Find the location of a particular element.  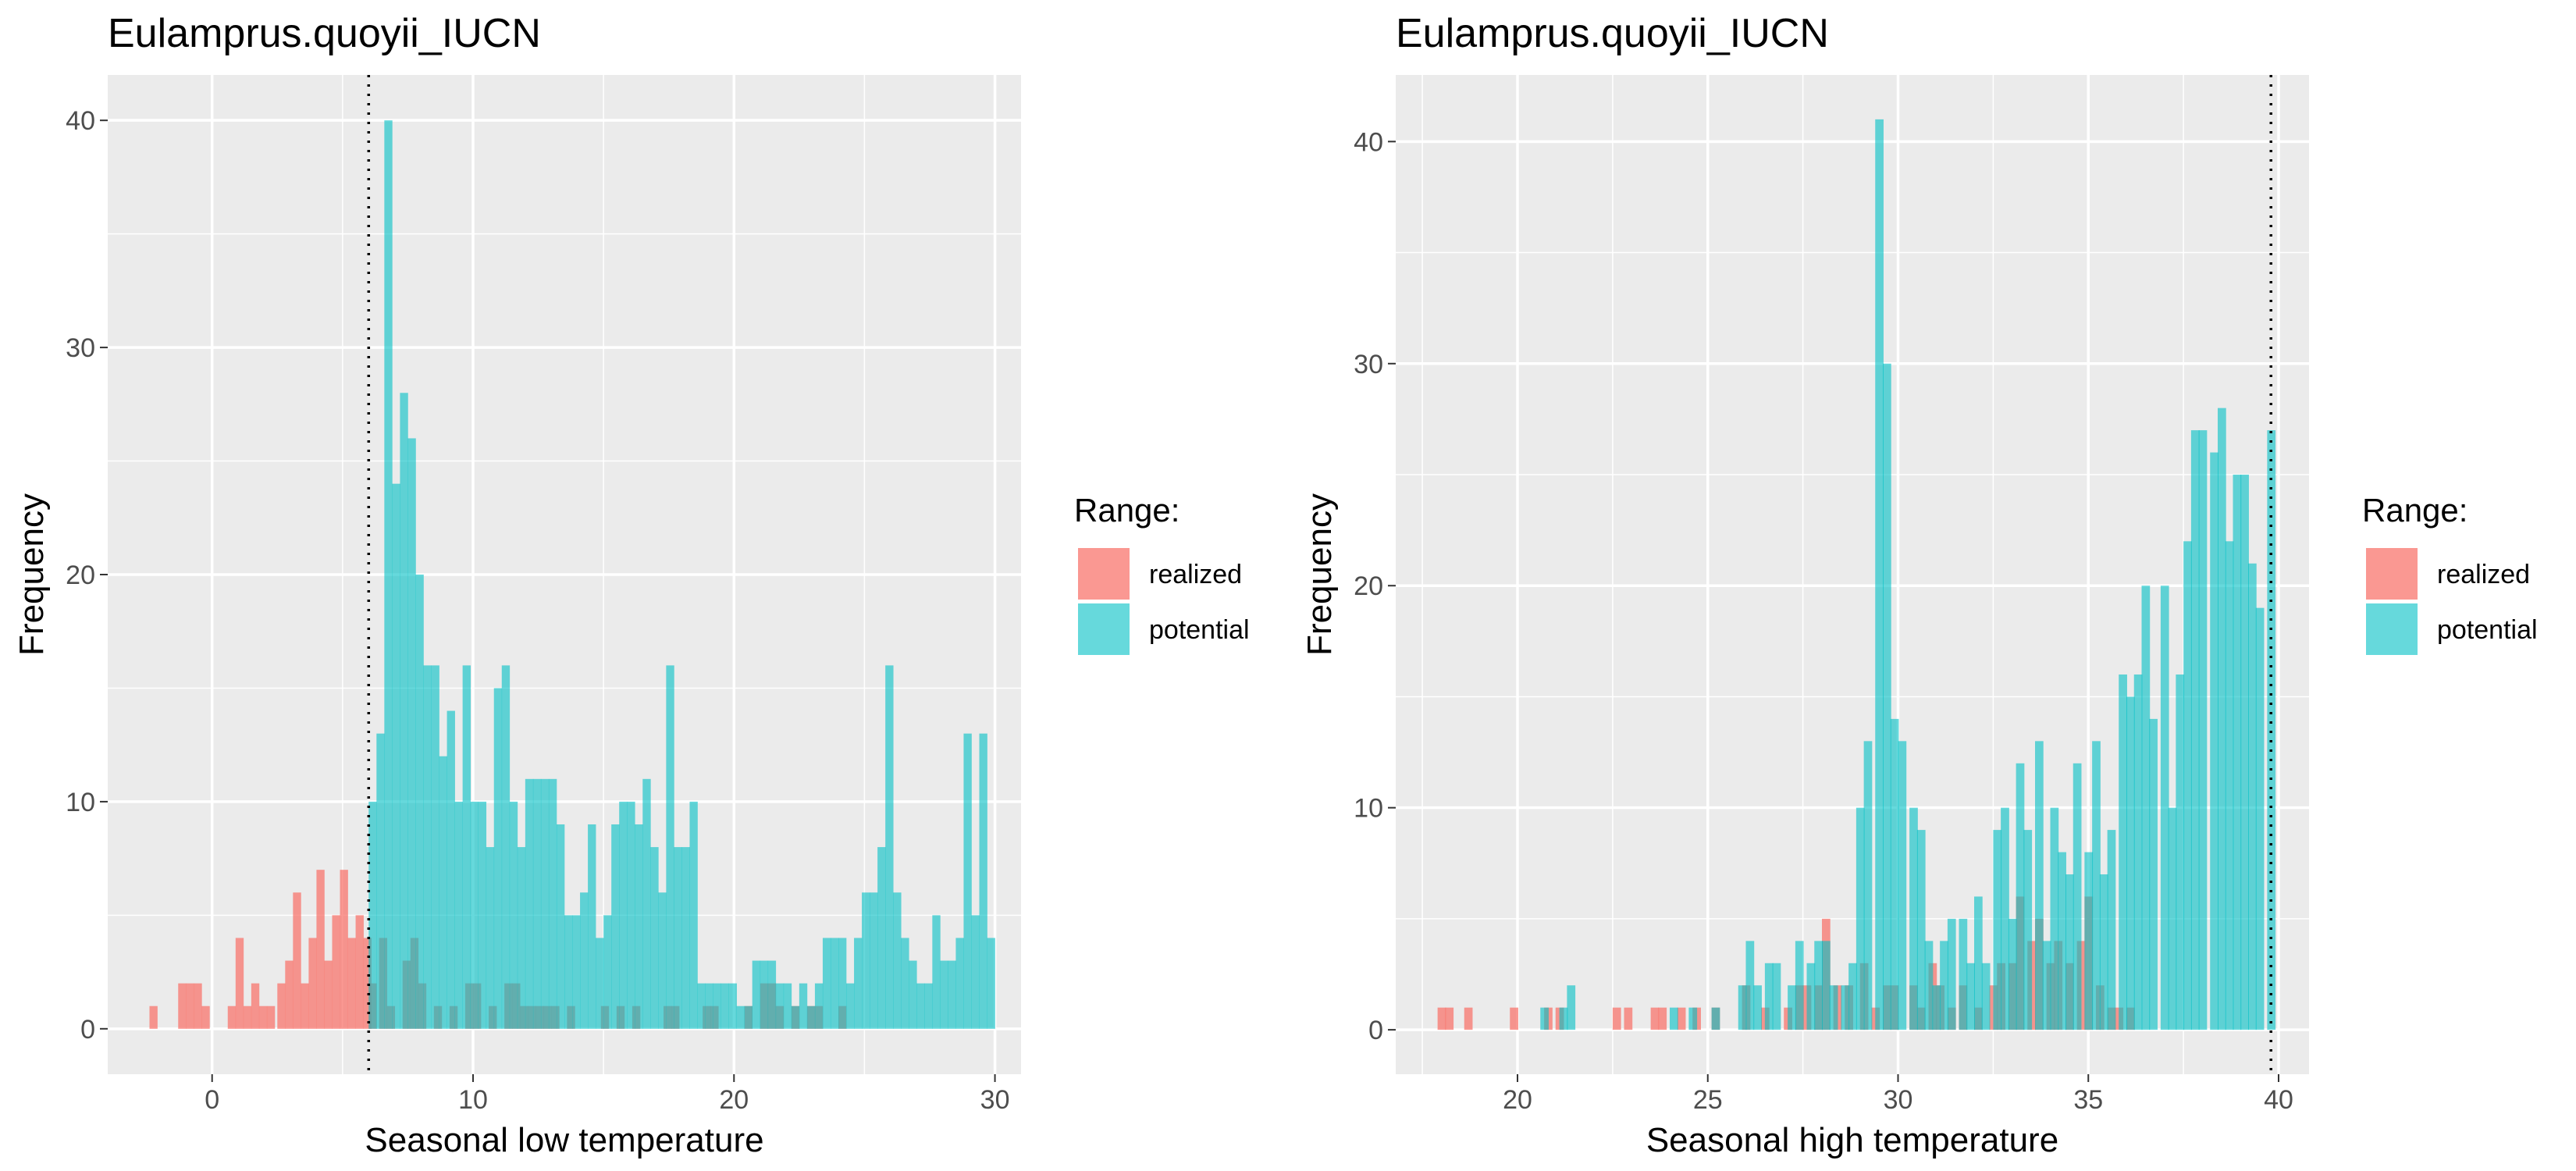

y-axis: 0 10 20 30 40 is located at coordinates (87, 575).